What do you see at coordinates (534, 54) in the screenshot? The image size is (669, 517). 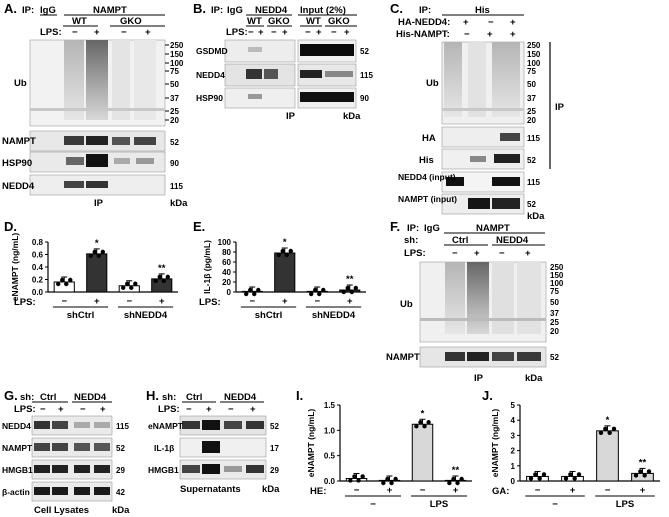 I see `panel-c-mw-150: 150` at bounding box center [534, 54].